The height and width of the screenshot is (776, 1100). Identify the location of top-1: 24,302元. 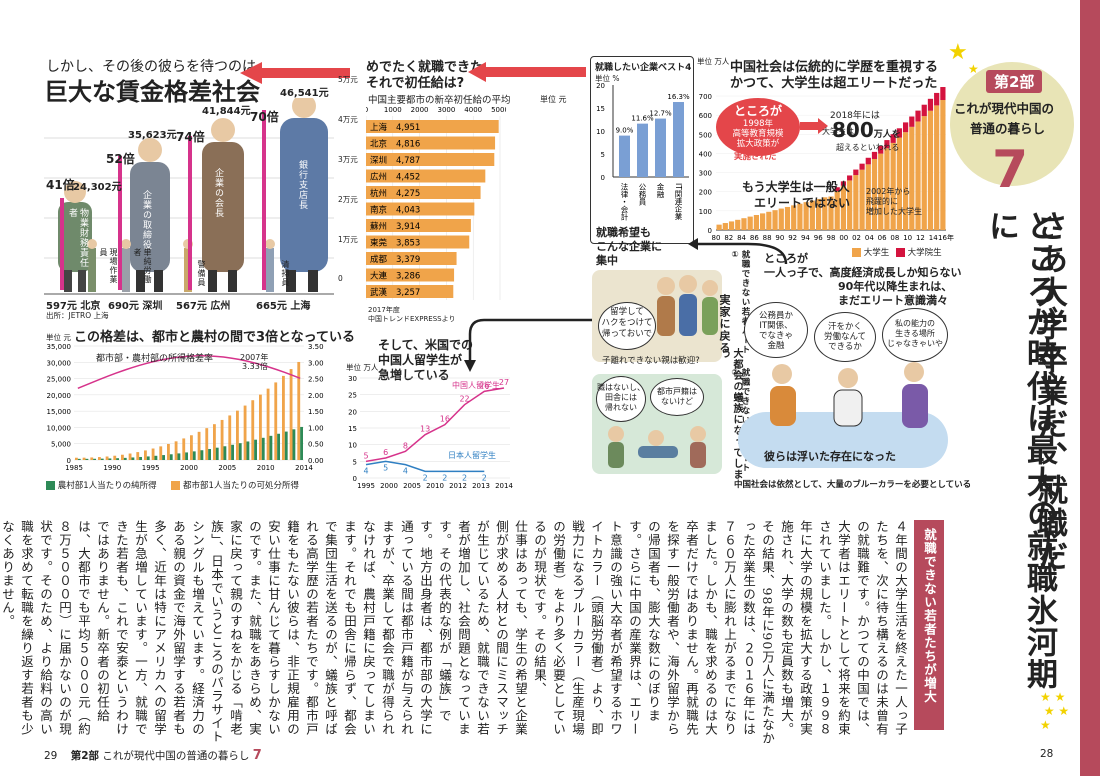
(97, 187).